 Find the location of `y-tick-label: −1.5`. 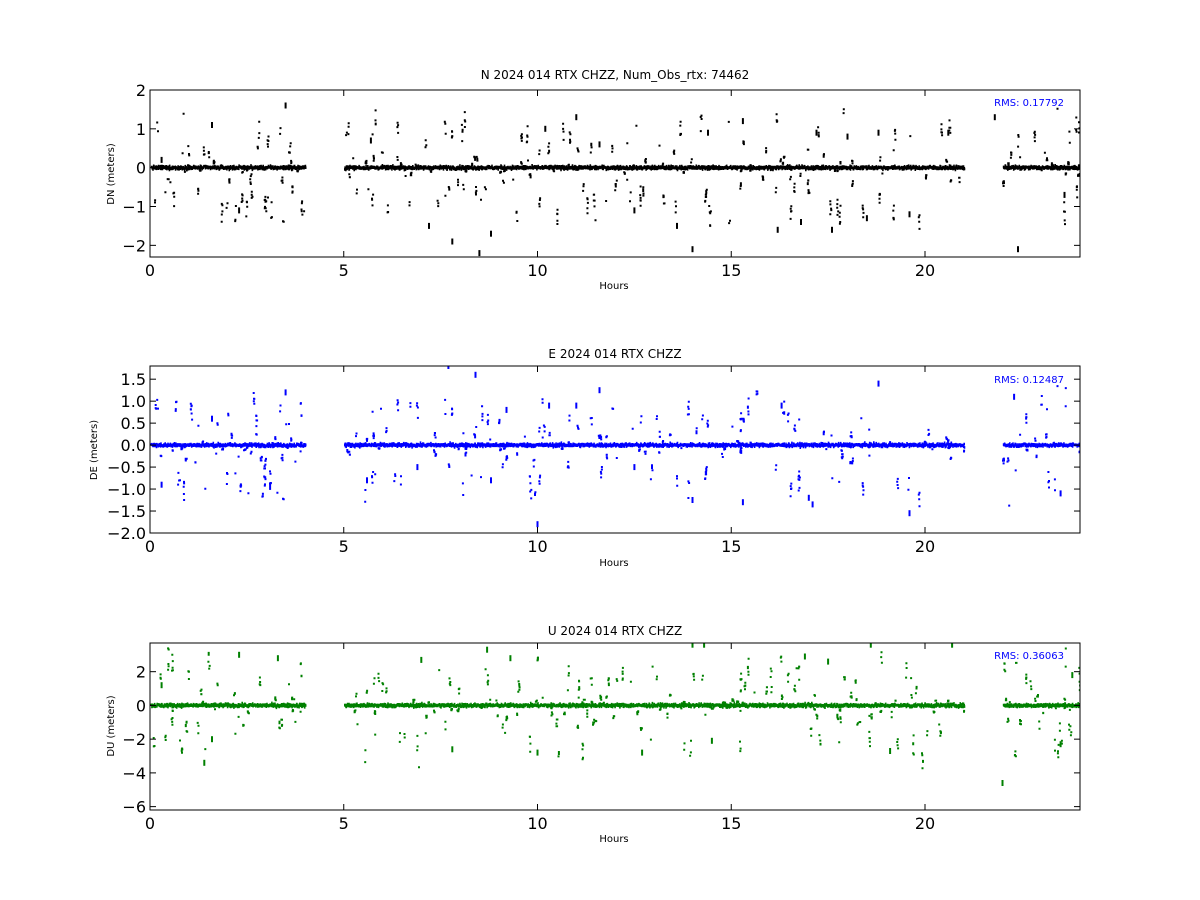

y-tick-label: −1.5 is located at coordinates (126, 511).